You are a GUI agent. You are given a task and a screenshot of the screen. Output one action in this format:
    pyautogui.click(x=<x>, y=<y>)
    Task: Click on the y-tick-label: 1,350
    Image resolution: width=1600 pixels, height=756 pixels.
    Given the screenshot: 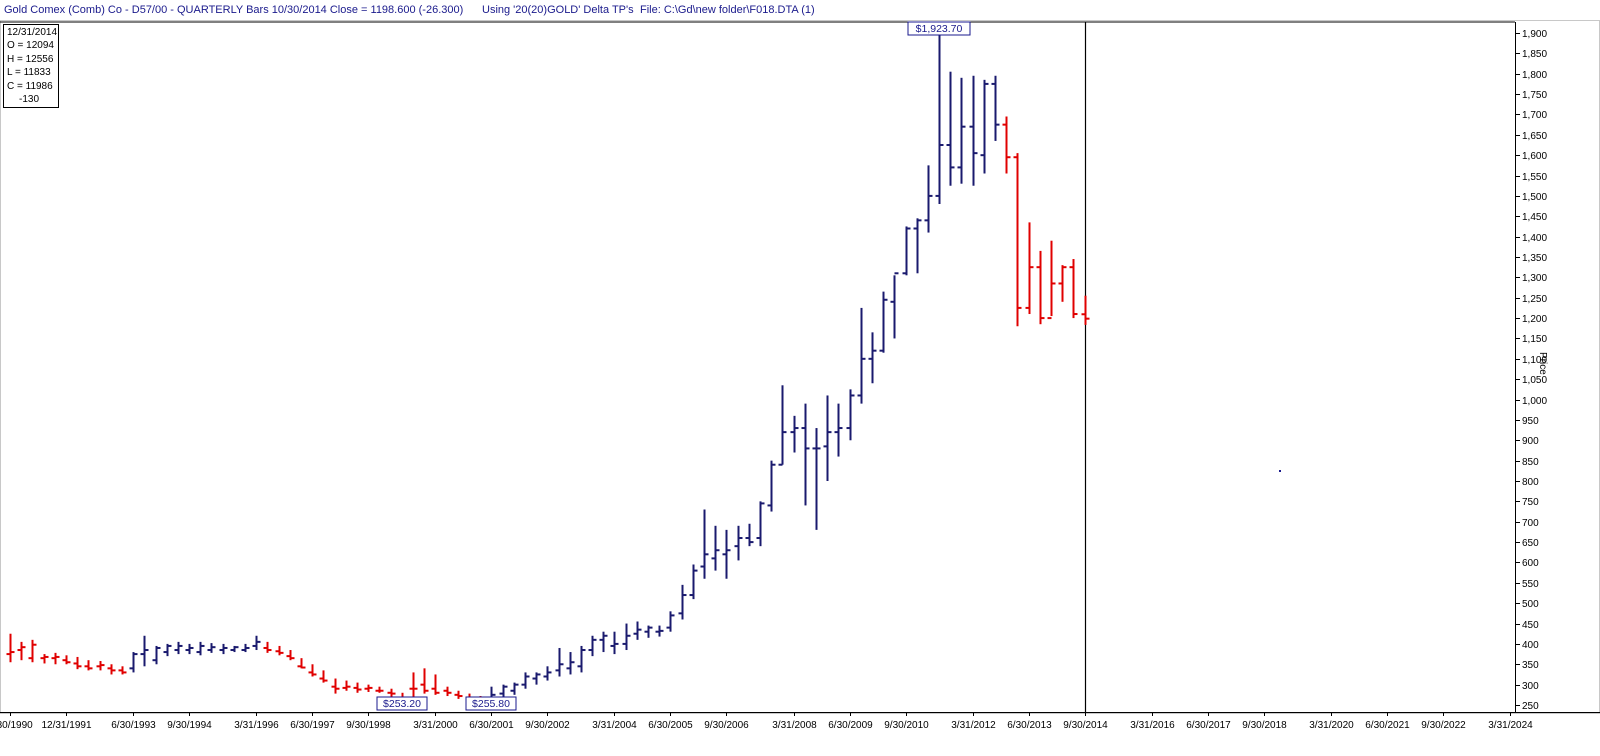 What is the action you would take?
    pyautogui.click(x=1534, y=258)
    